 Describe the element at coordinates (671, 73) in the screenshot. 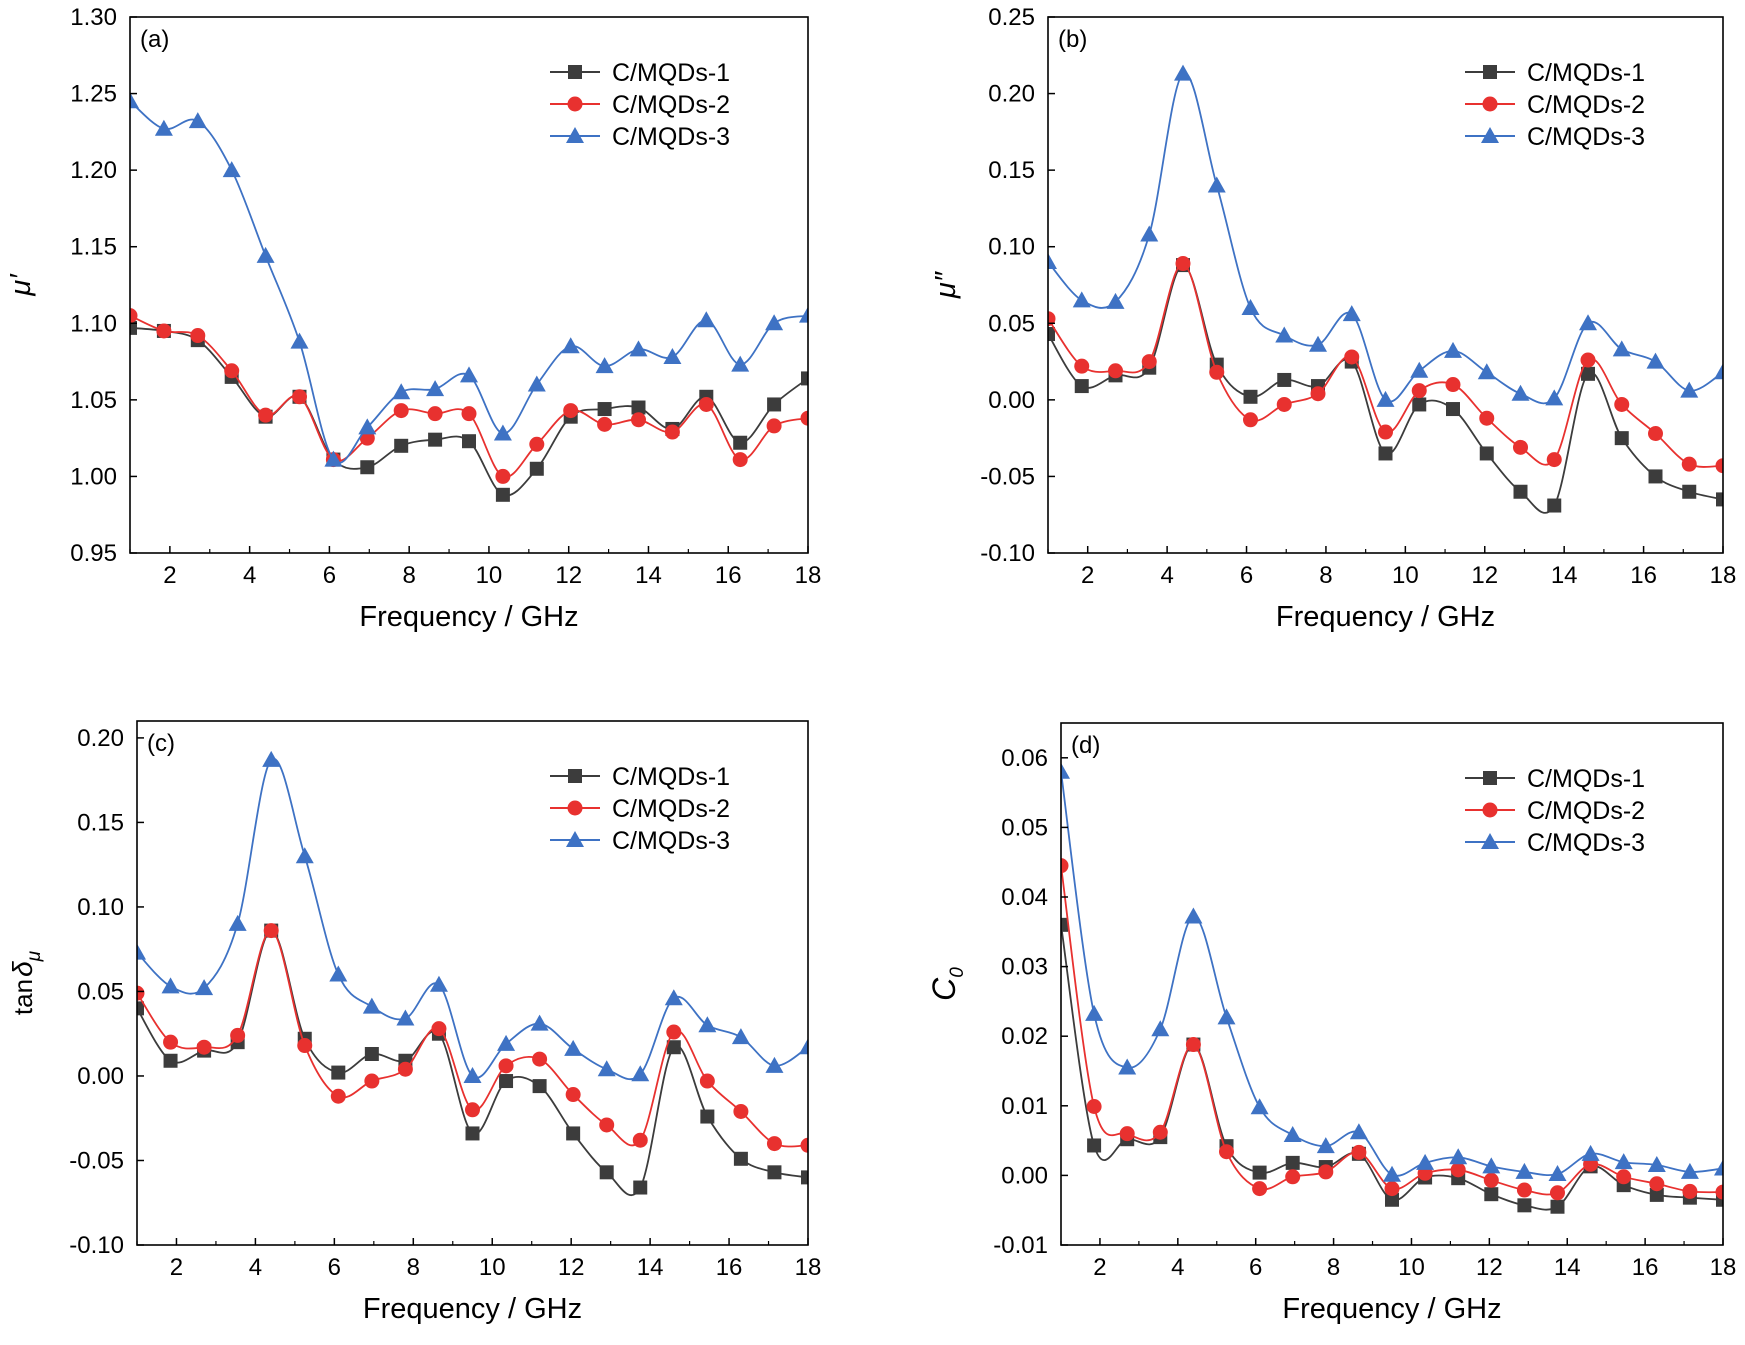

I see `legend-label: C/MQDs-1` at that location.